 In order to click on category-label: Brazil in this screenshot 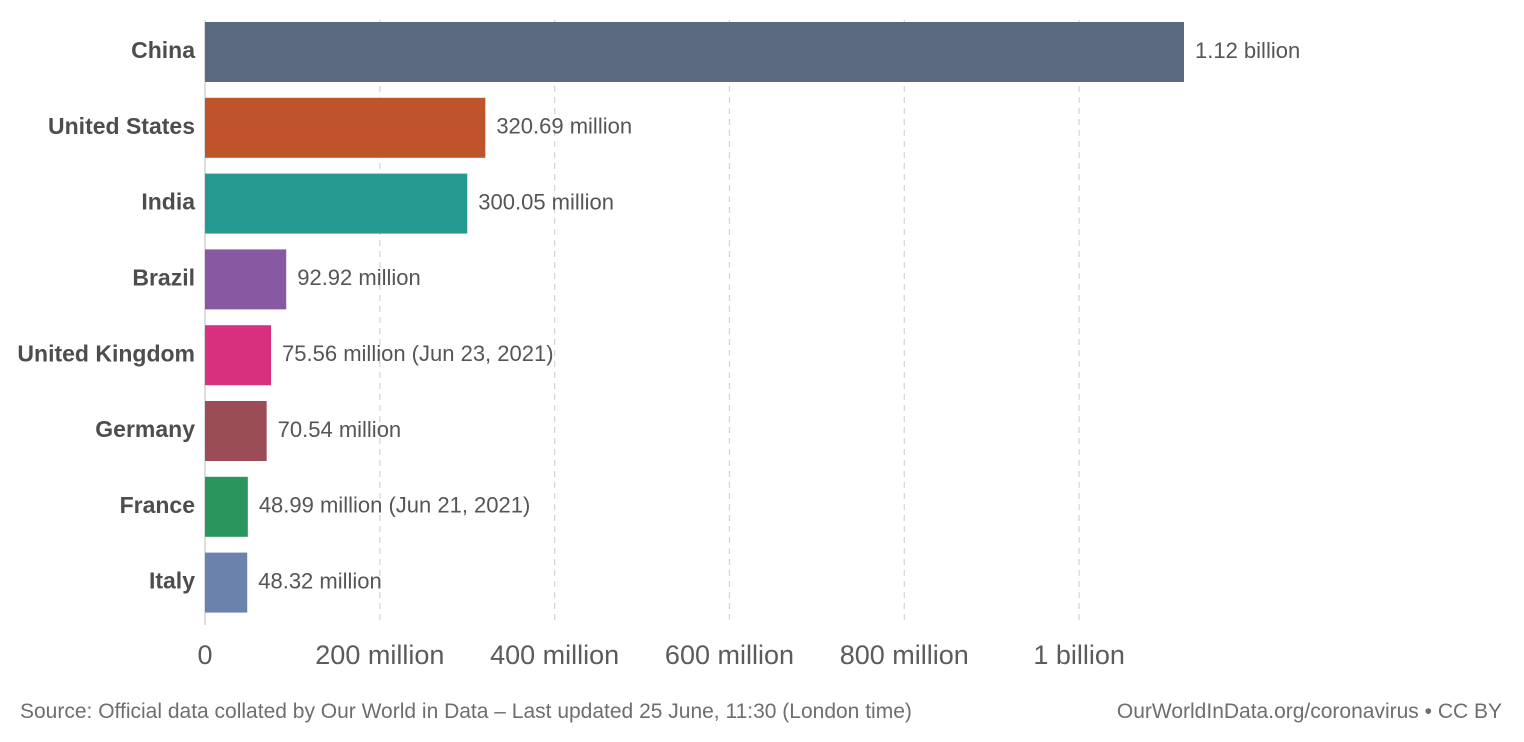, I will do `click(163, 277)`.